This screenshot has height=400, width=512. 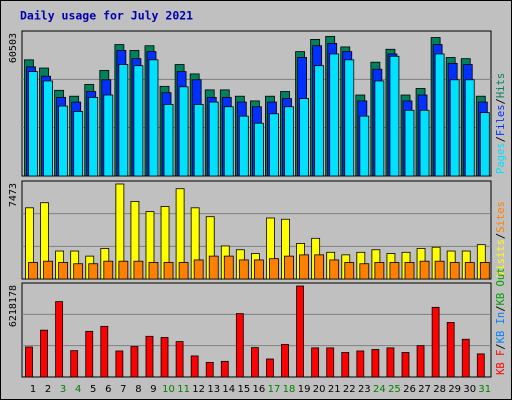 I want to click on legend-entry: Sites, so click(x=501, y=217).